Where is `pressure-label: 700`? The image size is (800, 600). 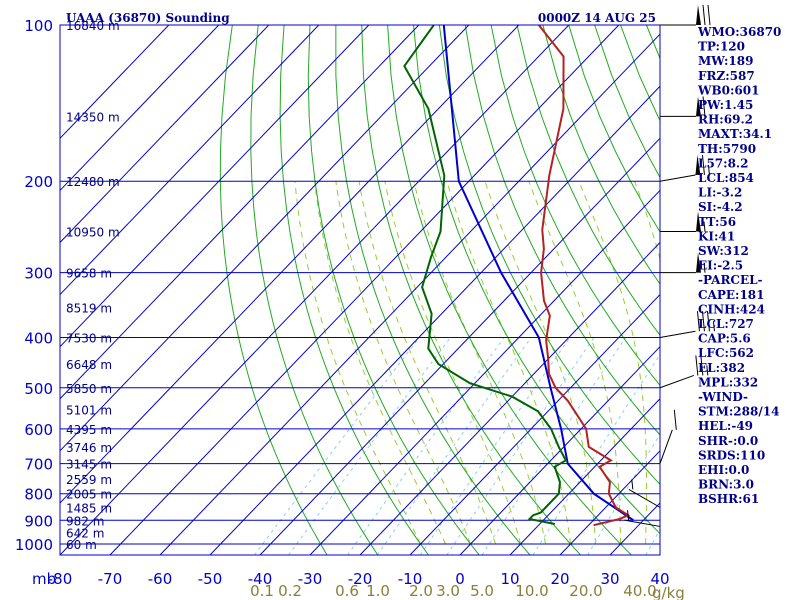
pressure-label: 700 is located at coordinates (38, 465).